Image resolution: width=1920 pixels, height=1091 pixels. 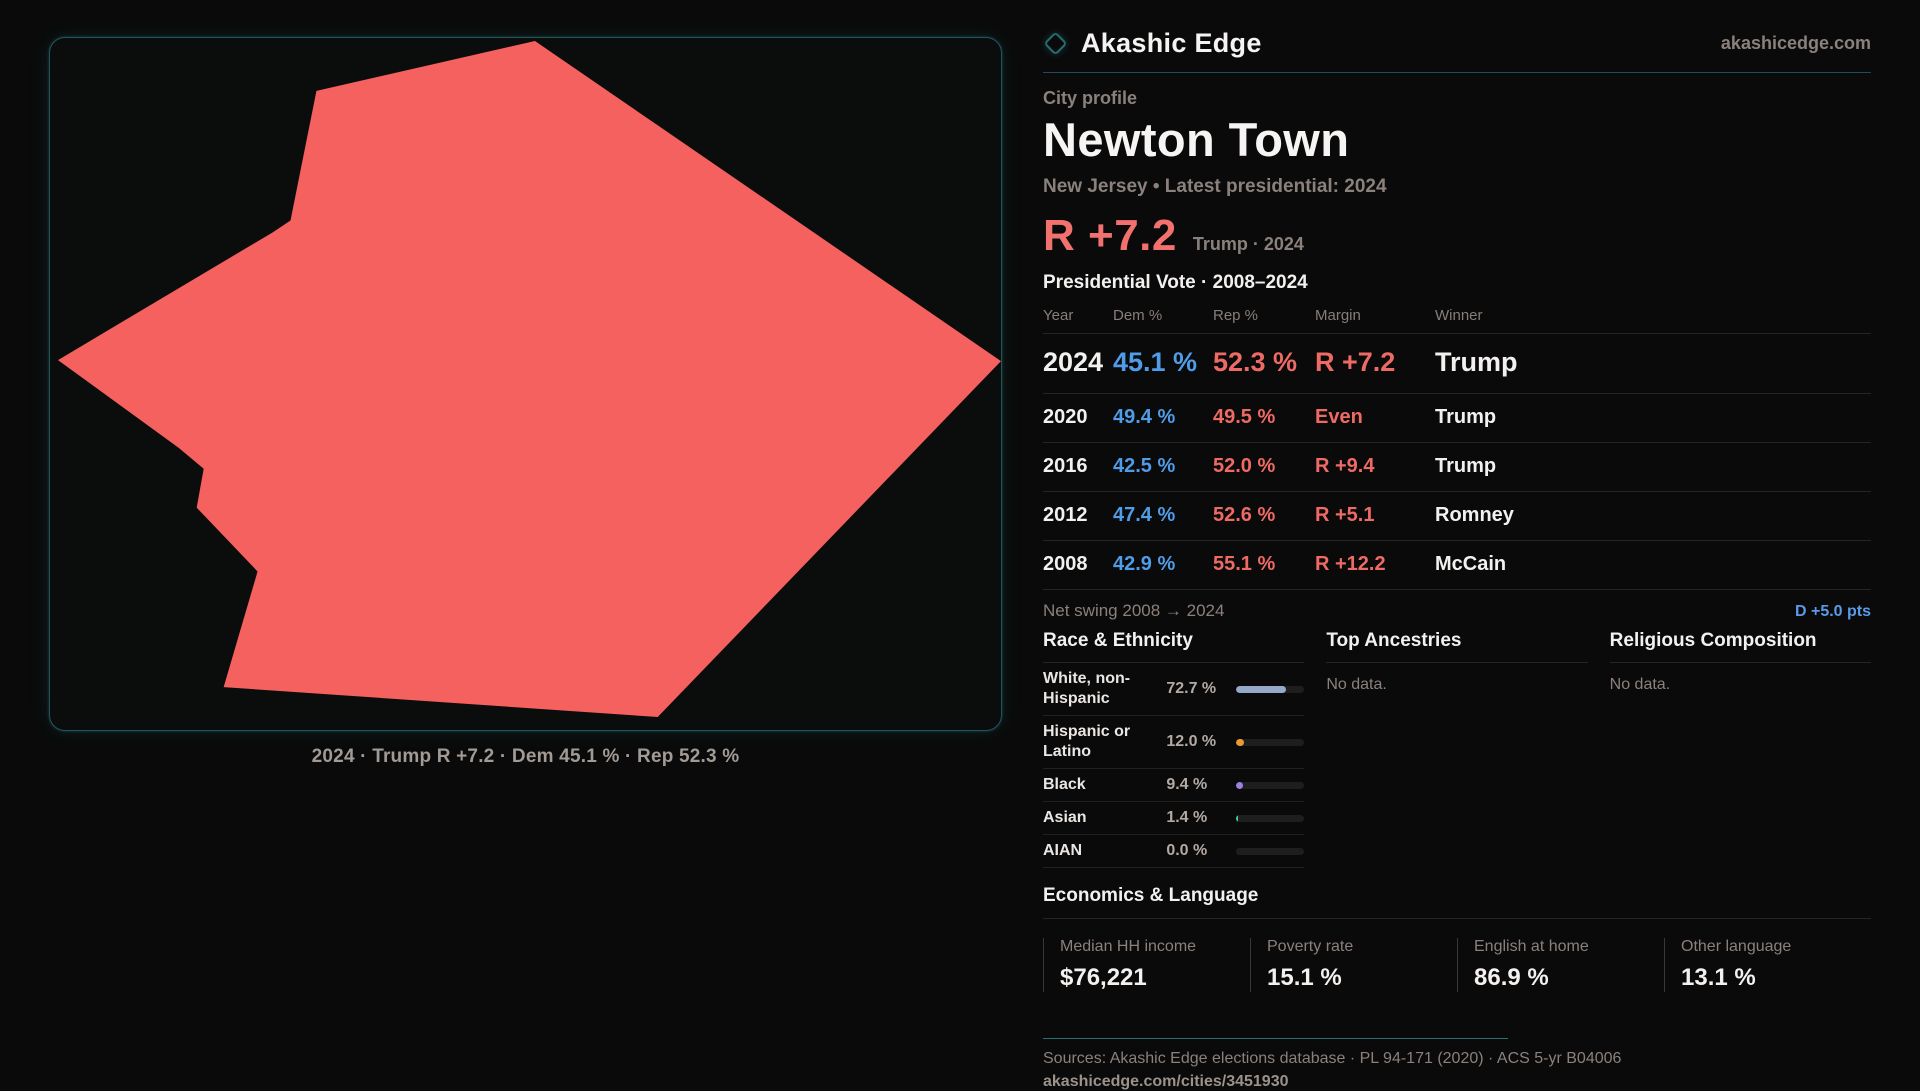 I want to click on headline-margin: R +7.2, so click(x=1110, y=235).